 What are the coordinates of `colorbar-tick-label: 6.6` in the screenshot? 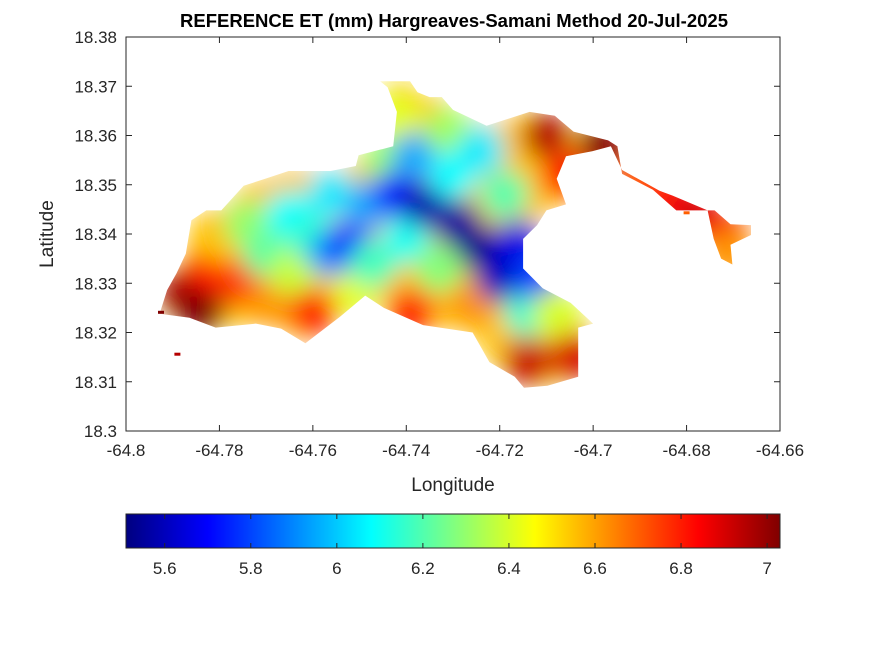 It's located at (595, 568).